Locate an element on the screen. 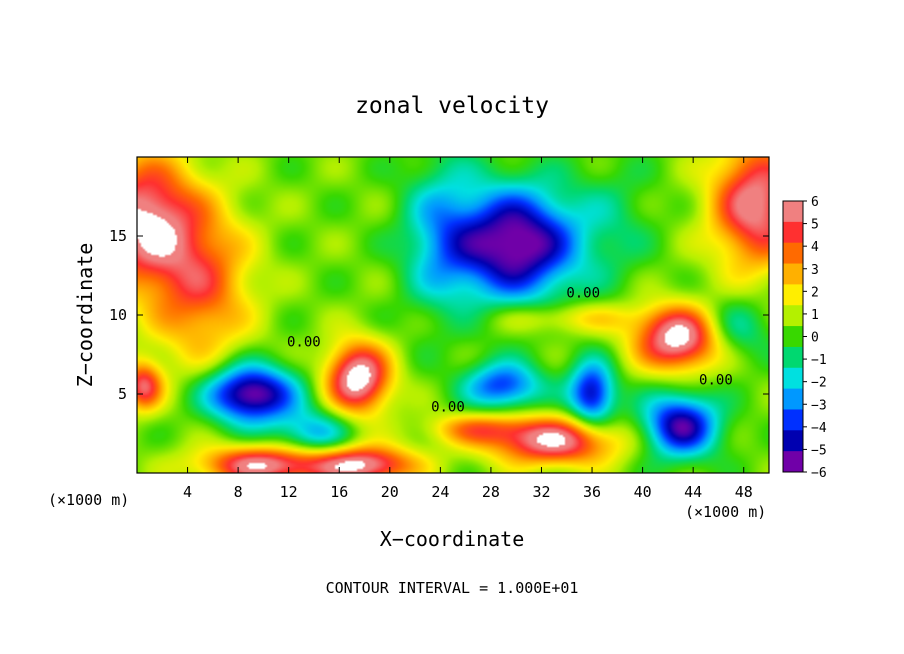 This screenshot has width=904, height=654. x-tick-label: 20 is located at coordinates (390, 492).